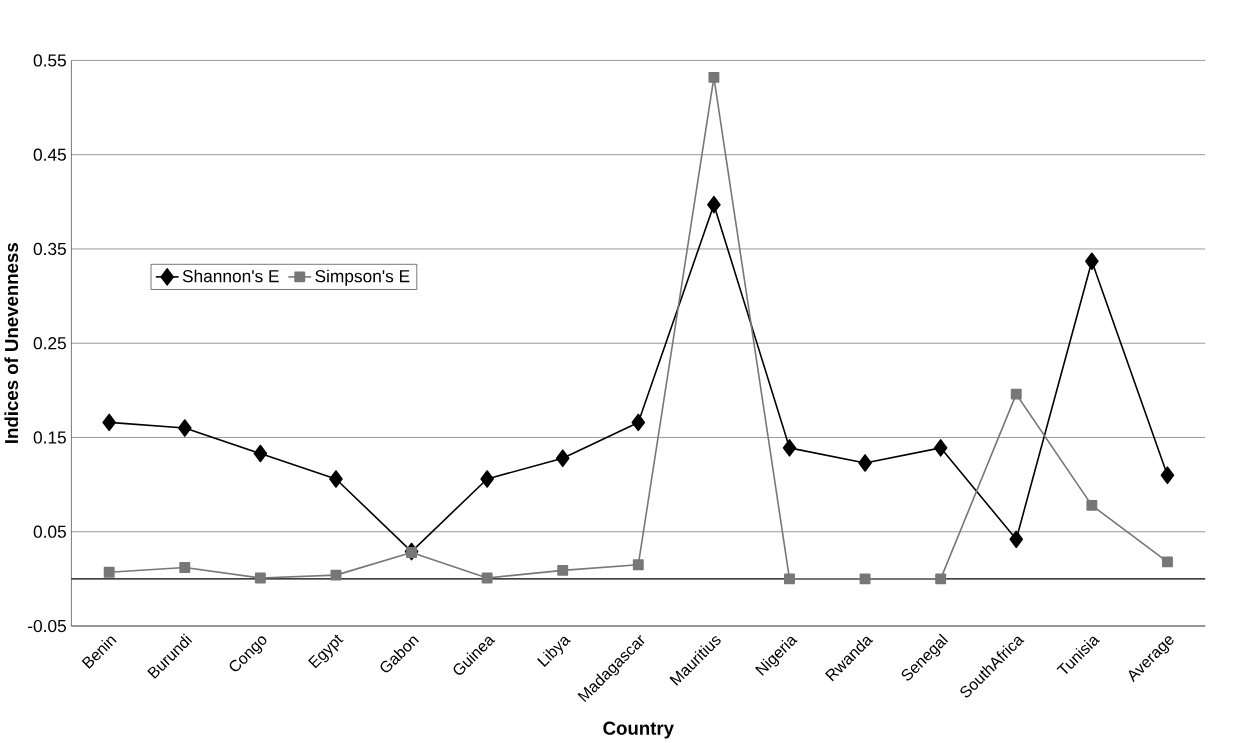 This screenshot has height=743, width=1251. Describe the element at coordinates (49, 531) in the screenshot. I see `y-tick-label: 0.05` at that location.